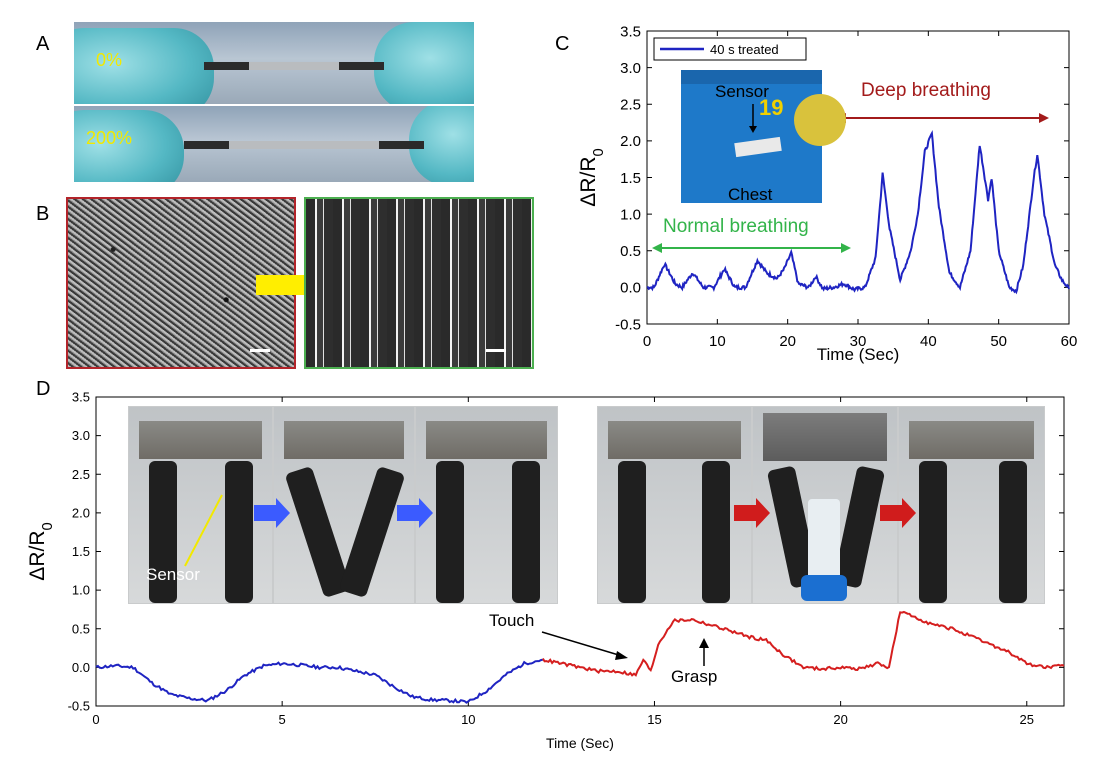 This screenshot has height=771, width=1111. What do you see at coordinates (1027, 719) in the screenshot?
I see `x-tick-label: 25` at bounding box center [1027, 719].